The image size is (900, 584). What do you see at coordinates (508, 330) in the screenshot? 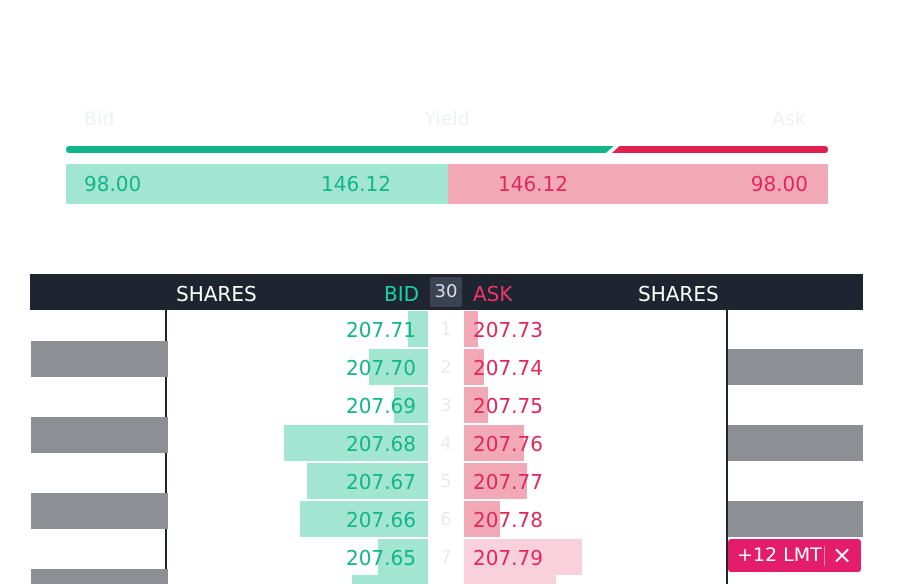
I see `ask-price-cell: 207.73` at bounding box center [508, 330].